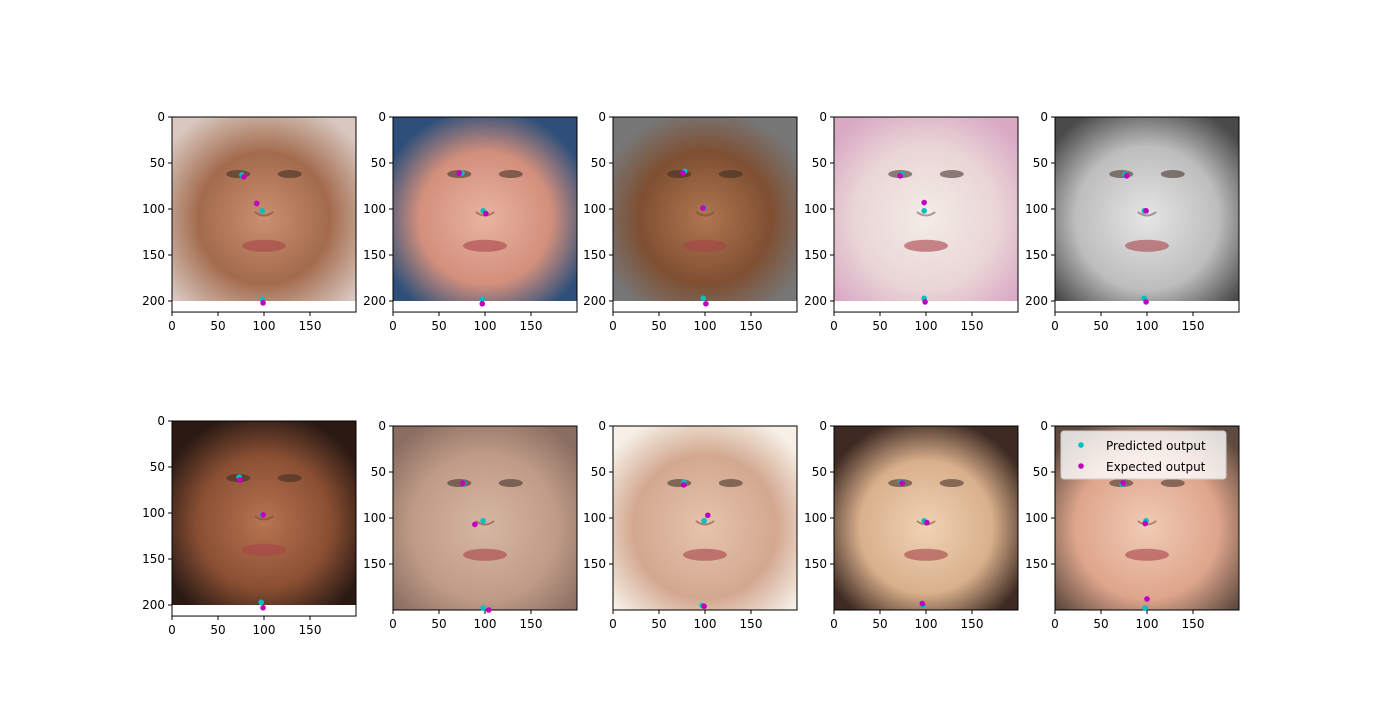 This screenshot has height=725, width=1376. What do you see at coordinates (911, 221) in the screenshot?
I see `panel-4: 0 50 100 150 0 50 100 150 200` at bounding box center [911, 221].